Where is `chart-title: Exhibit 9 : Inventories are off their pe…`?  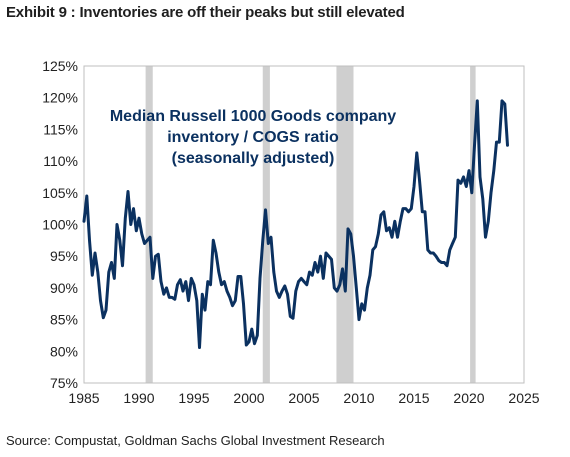 chart-title: Exhibit 9 : Inventories are off their pe… is located at coordinates (205, 12).